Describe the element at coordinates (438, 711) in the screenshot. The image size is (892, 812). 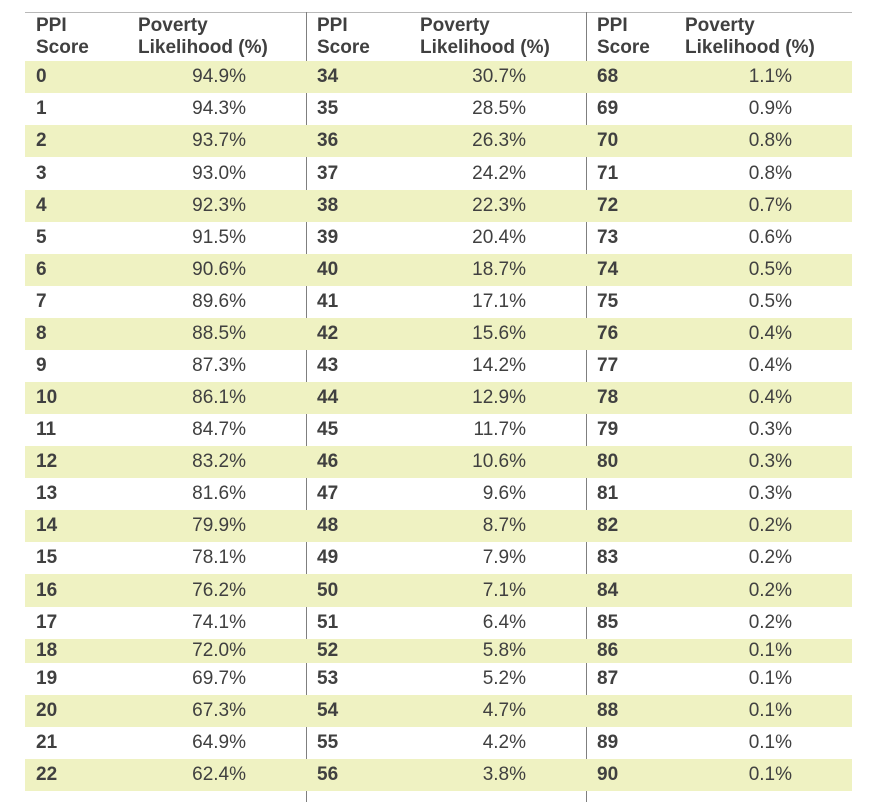
I see `table-row: 20 67.3% 54 4.7% 88 0.1%` at that location.